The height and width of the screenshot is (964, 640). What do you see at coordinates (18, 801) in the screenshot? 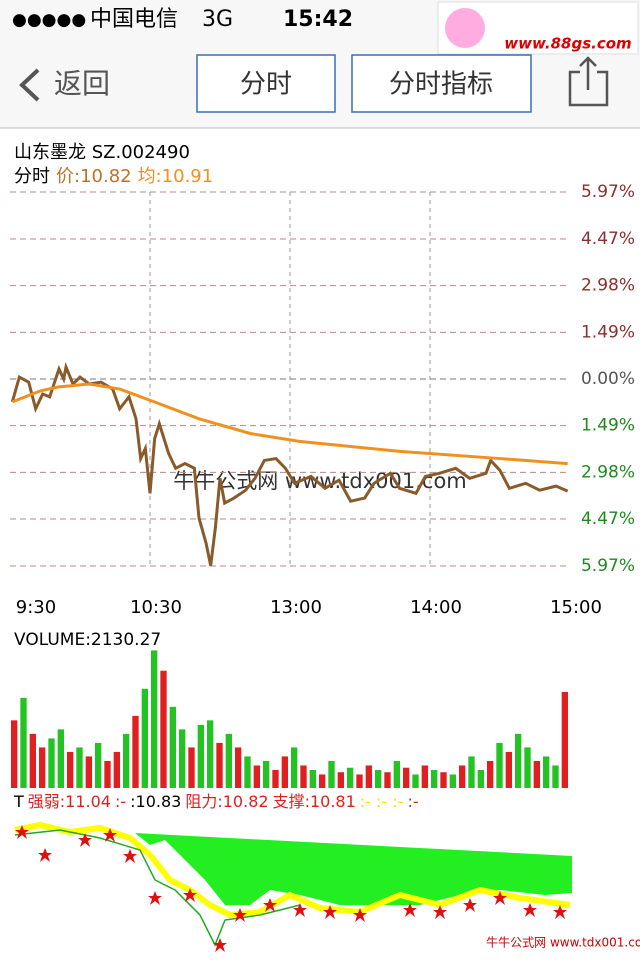
I see `indicator-item: T` at bounding box center [18, 801].